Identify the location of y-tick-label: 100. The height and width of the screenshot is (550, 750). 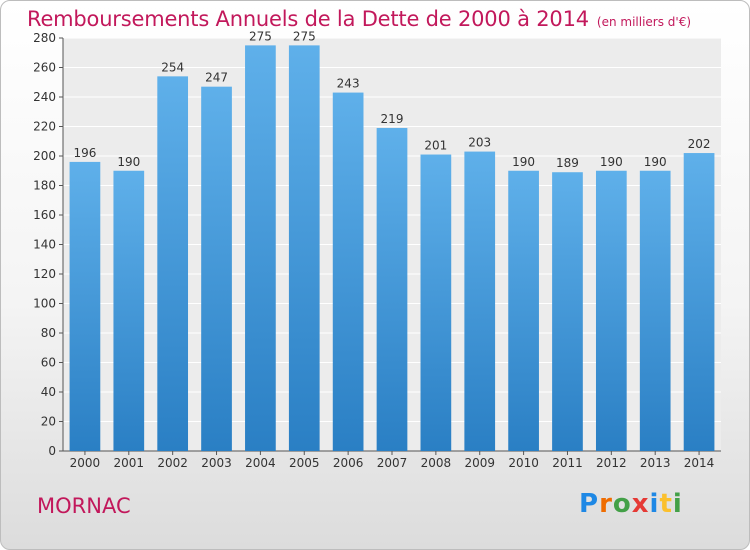
(44, 304).